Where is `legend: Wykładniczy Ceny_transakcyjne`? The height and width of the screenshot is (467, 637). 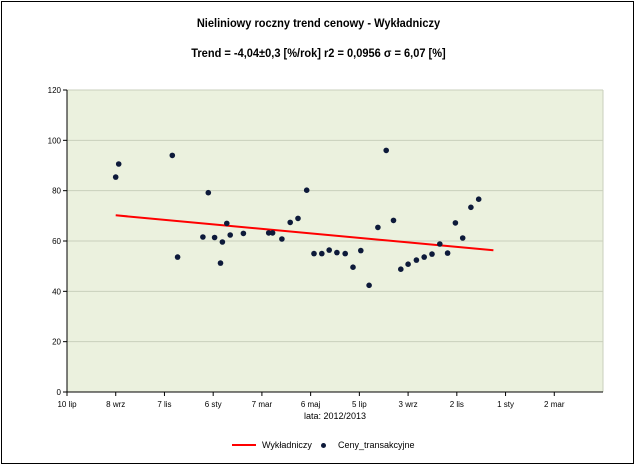
legend: Wykładniczy Ceny_transakcyjne is located at coordinates (318, 449).